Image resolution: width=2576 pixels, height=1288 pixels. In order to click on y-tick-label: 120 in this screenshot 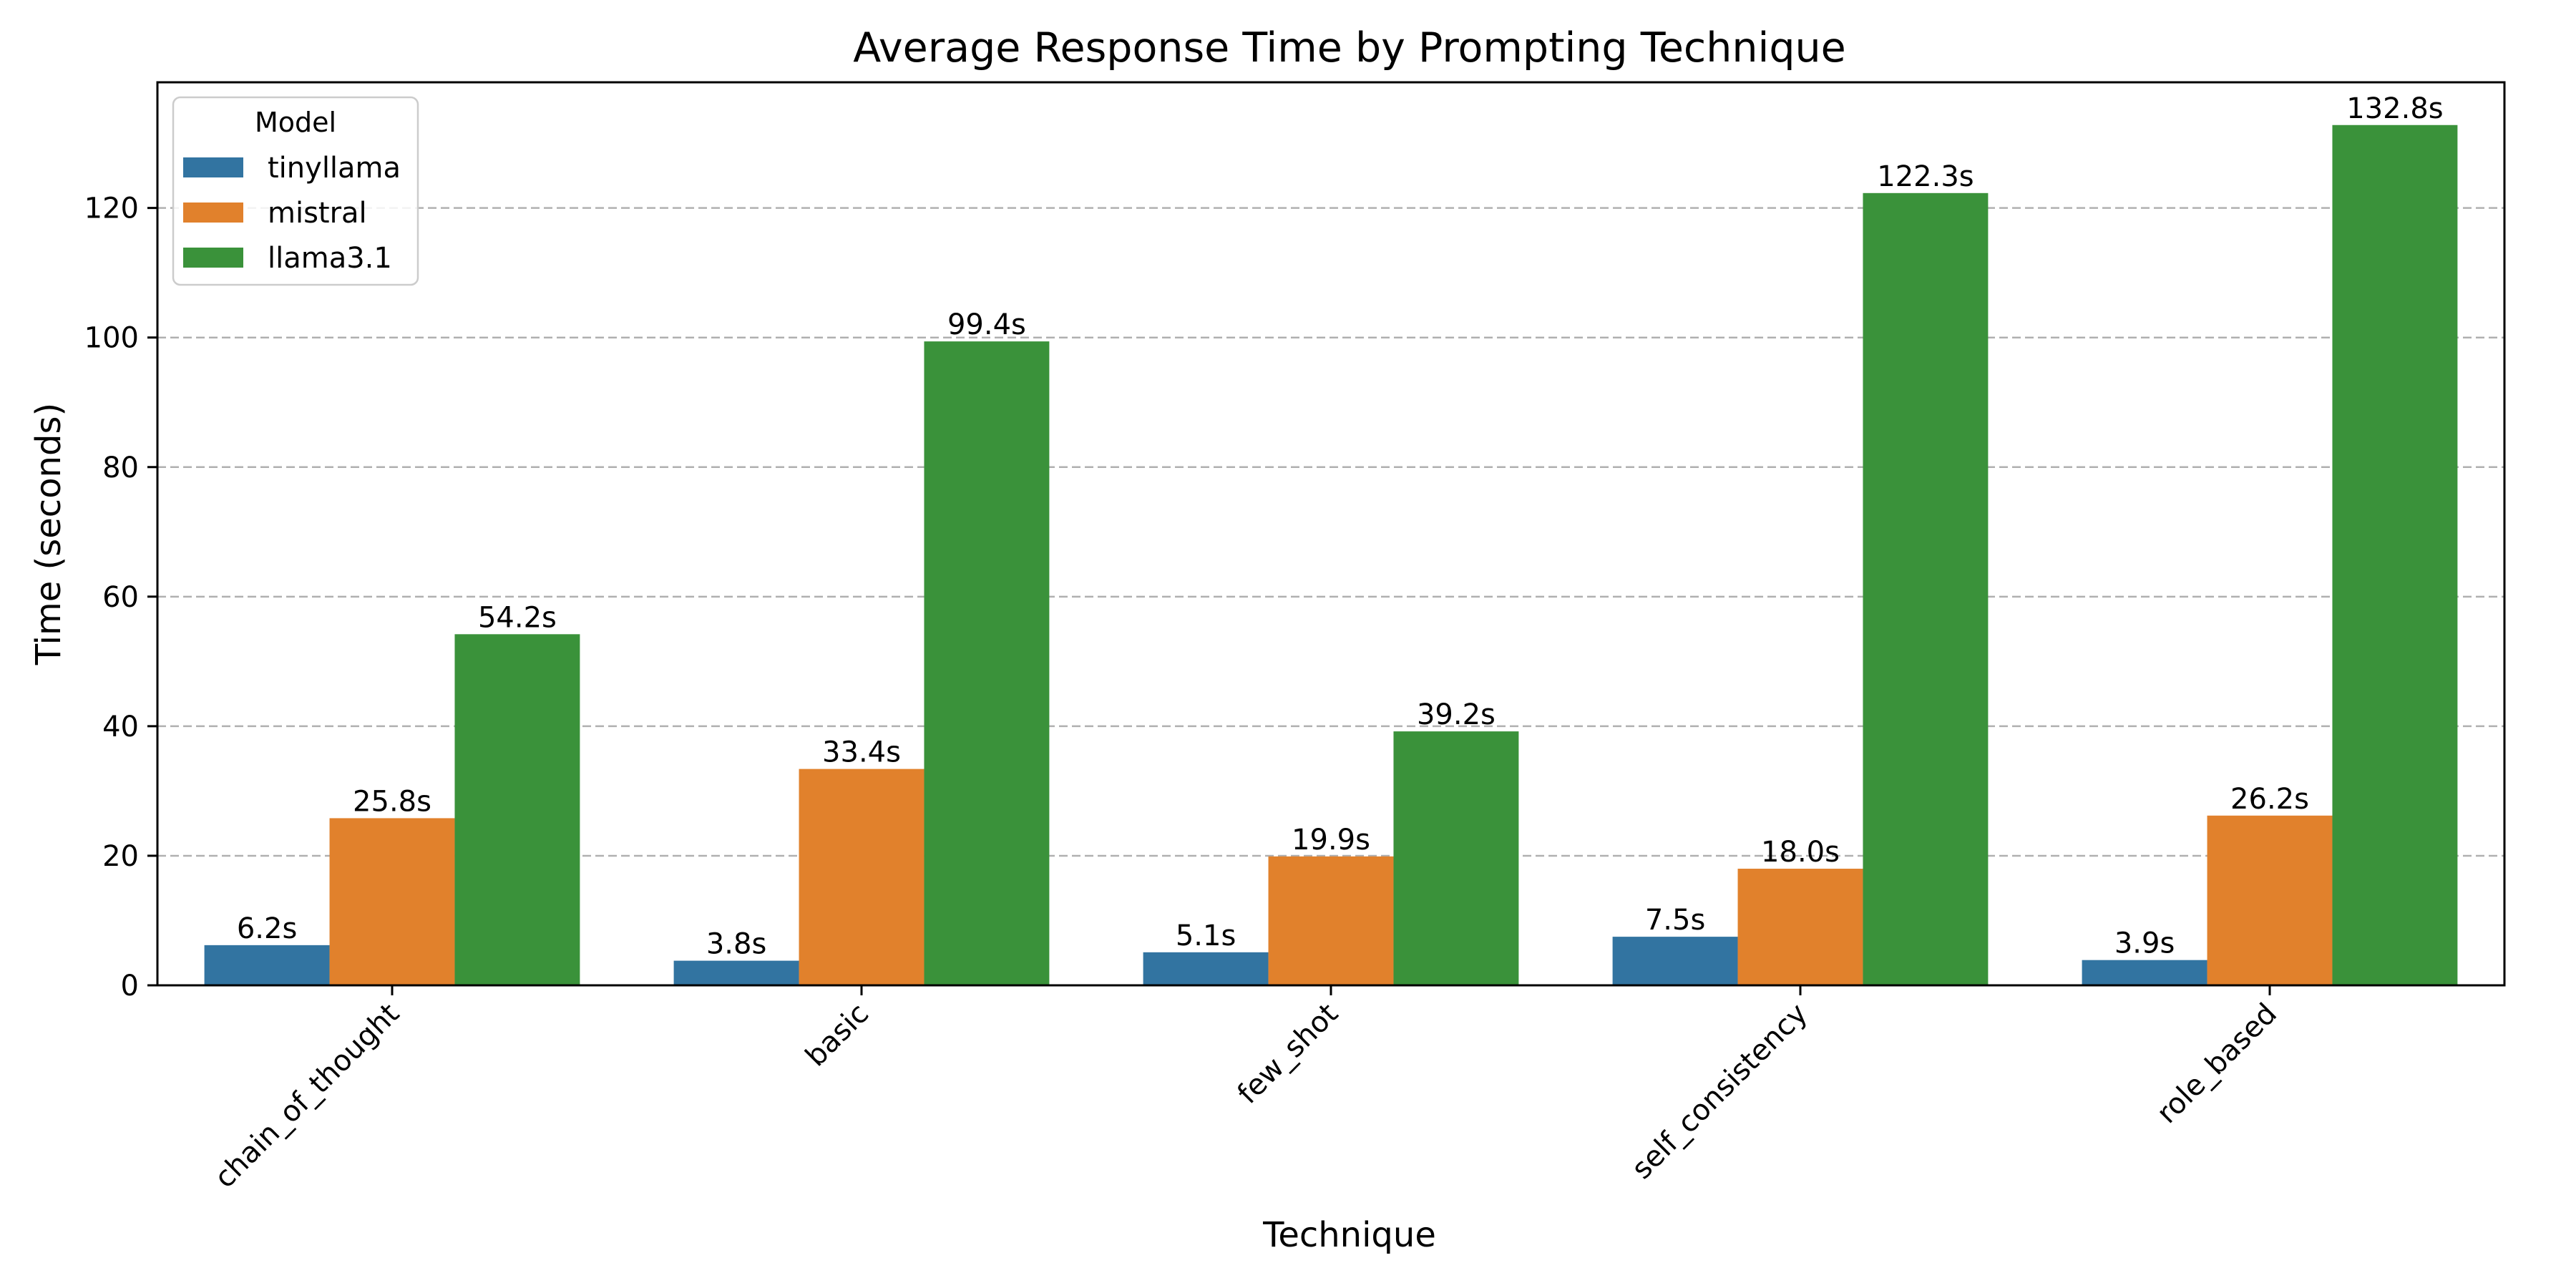, I will do `click(111, 208)`.